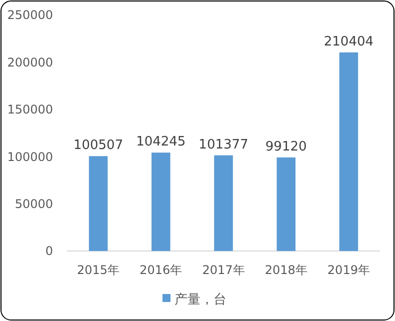 The height and width of the screenshot is (321, 395). Describe the element at coordinates (200, 300) in the screenshot. I see `legend-label: 产量，台` at that location.